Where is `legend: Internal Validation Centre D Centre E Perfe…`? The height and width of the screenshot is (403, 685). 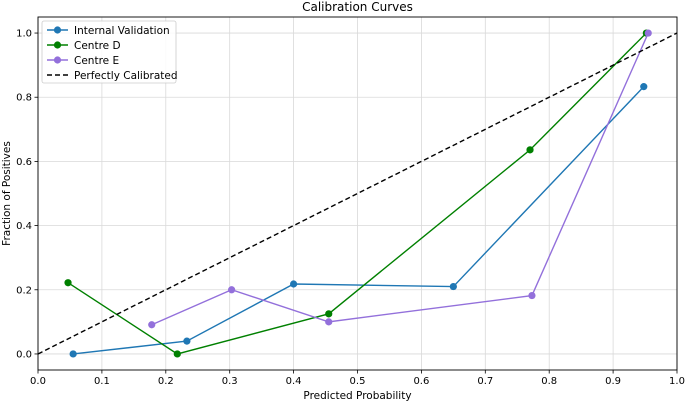
legend: Internal Validation Centre D Centre E Perfe… is located at coordinates (109, 52).